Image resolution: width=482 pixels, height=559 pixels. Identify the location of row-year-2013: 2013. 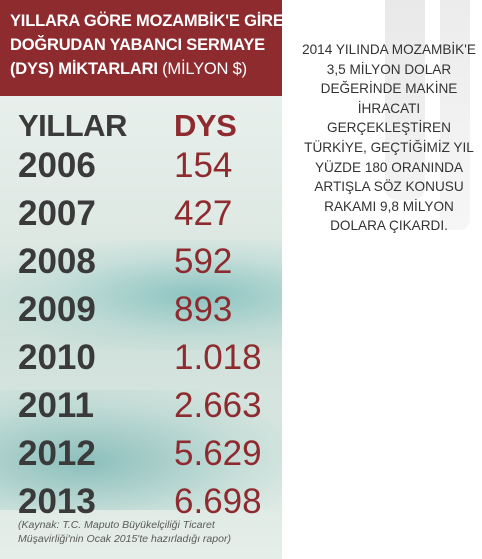
(57, 501).